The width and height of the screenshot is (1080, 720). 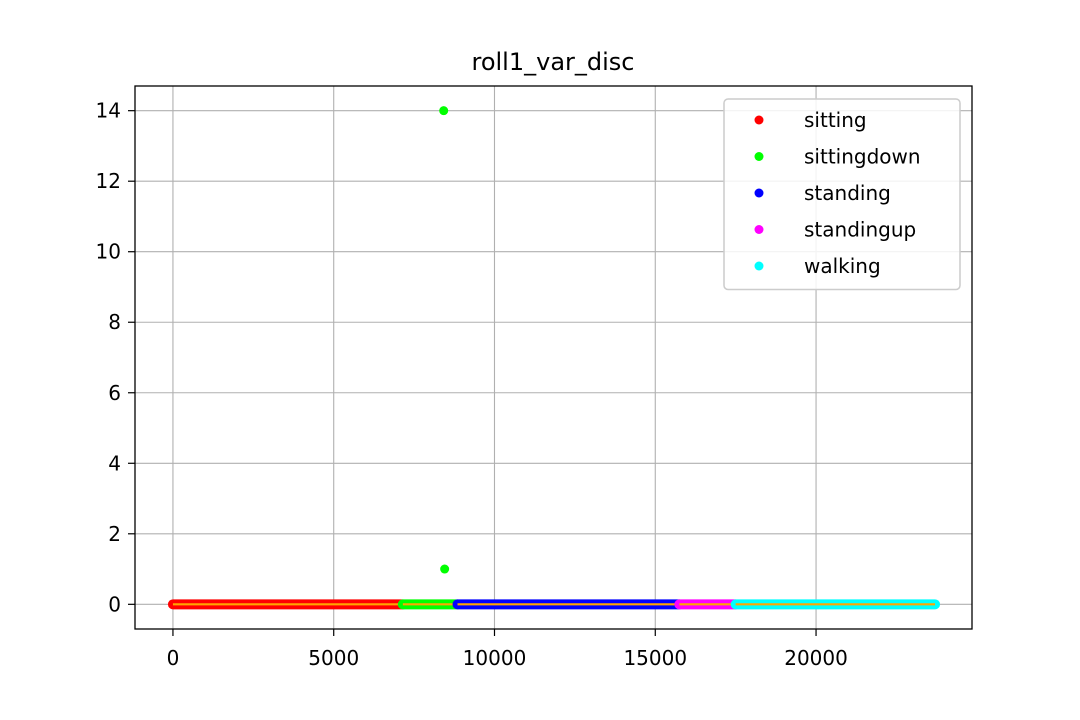 What do you see at coordinates (495, 658) in the screenshot?
I see `x-tick-label: 10000` at bounding box center [495, 658].